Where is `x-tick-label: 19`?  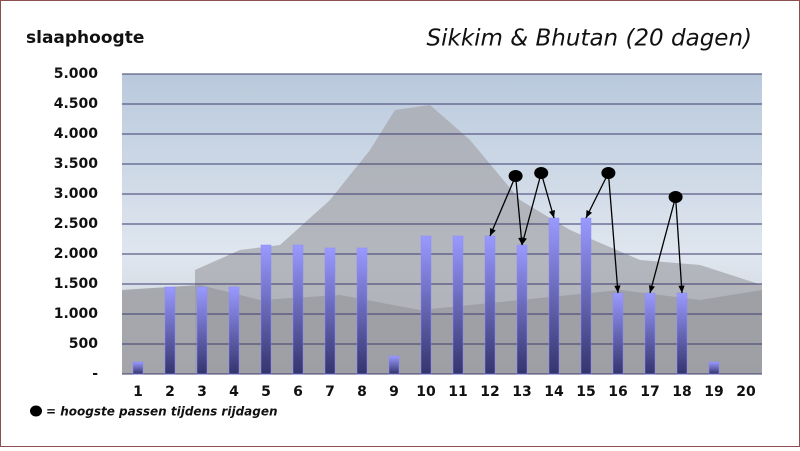
x-tick-label: 19 is located at coordinates (713, 392).